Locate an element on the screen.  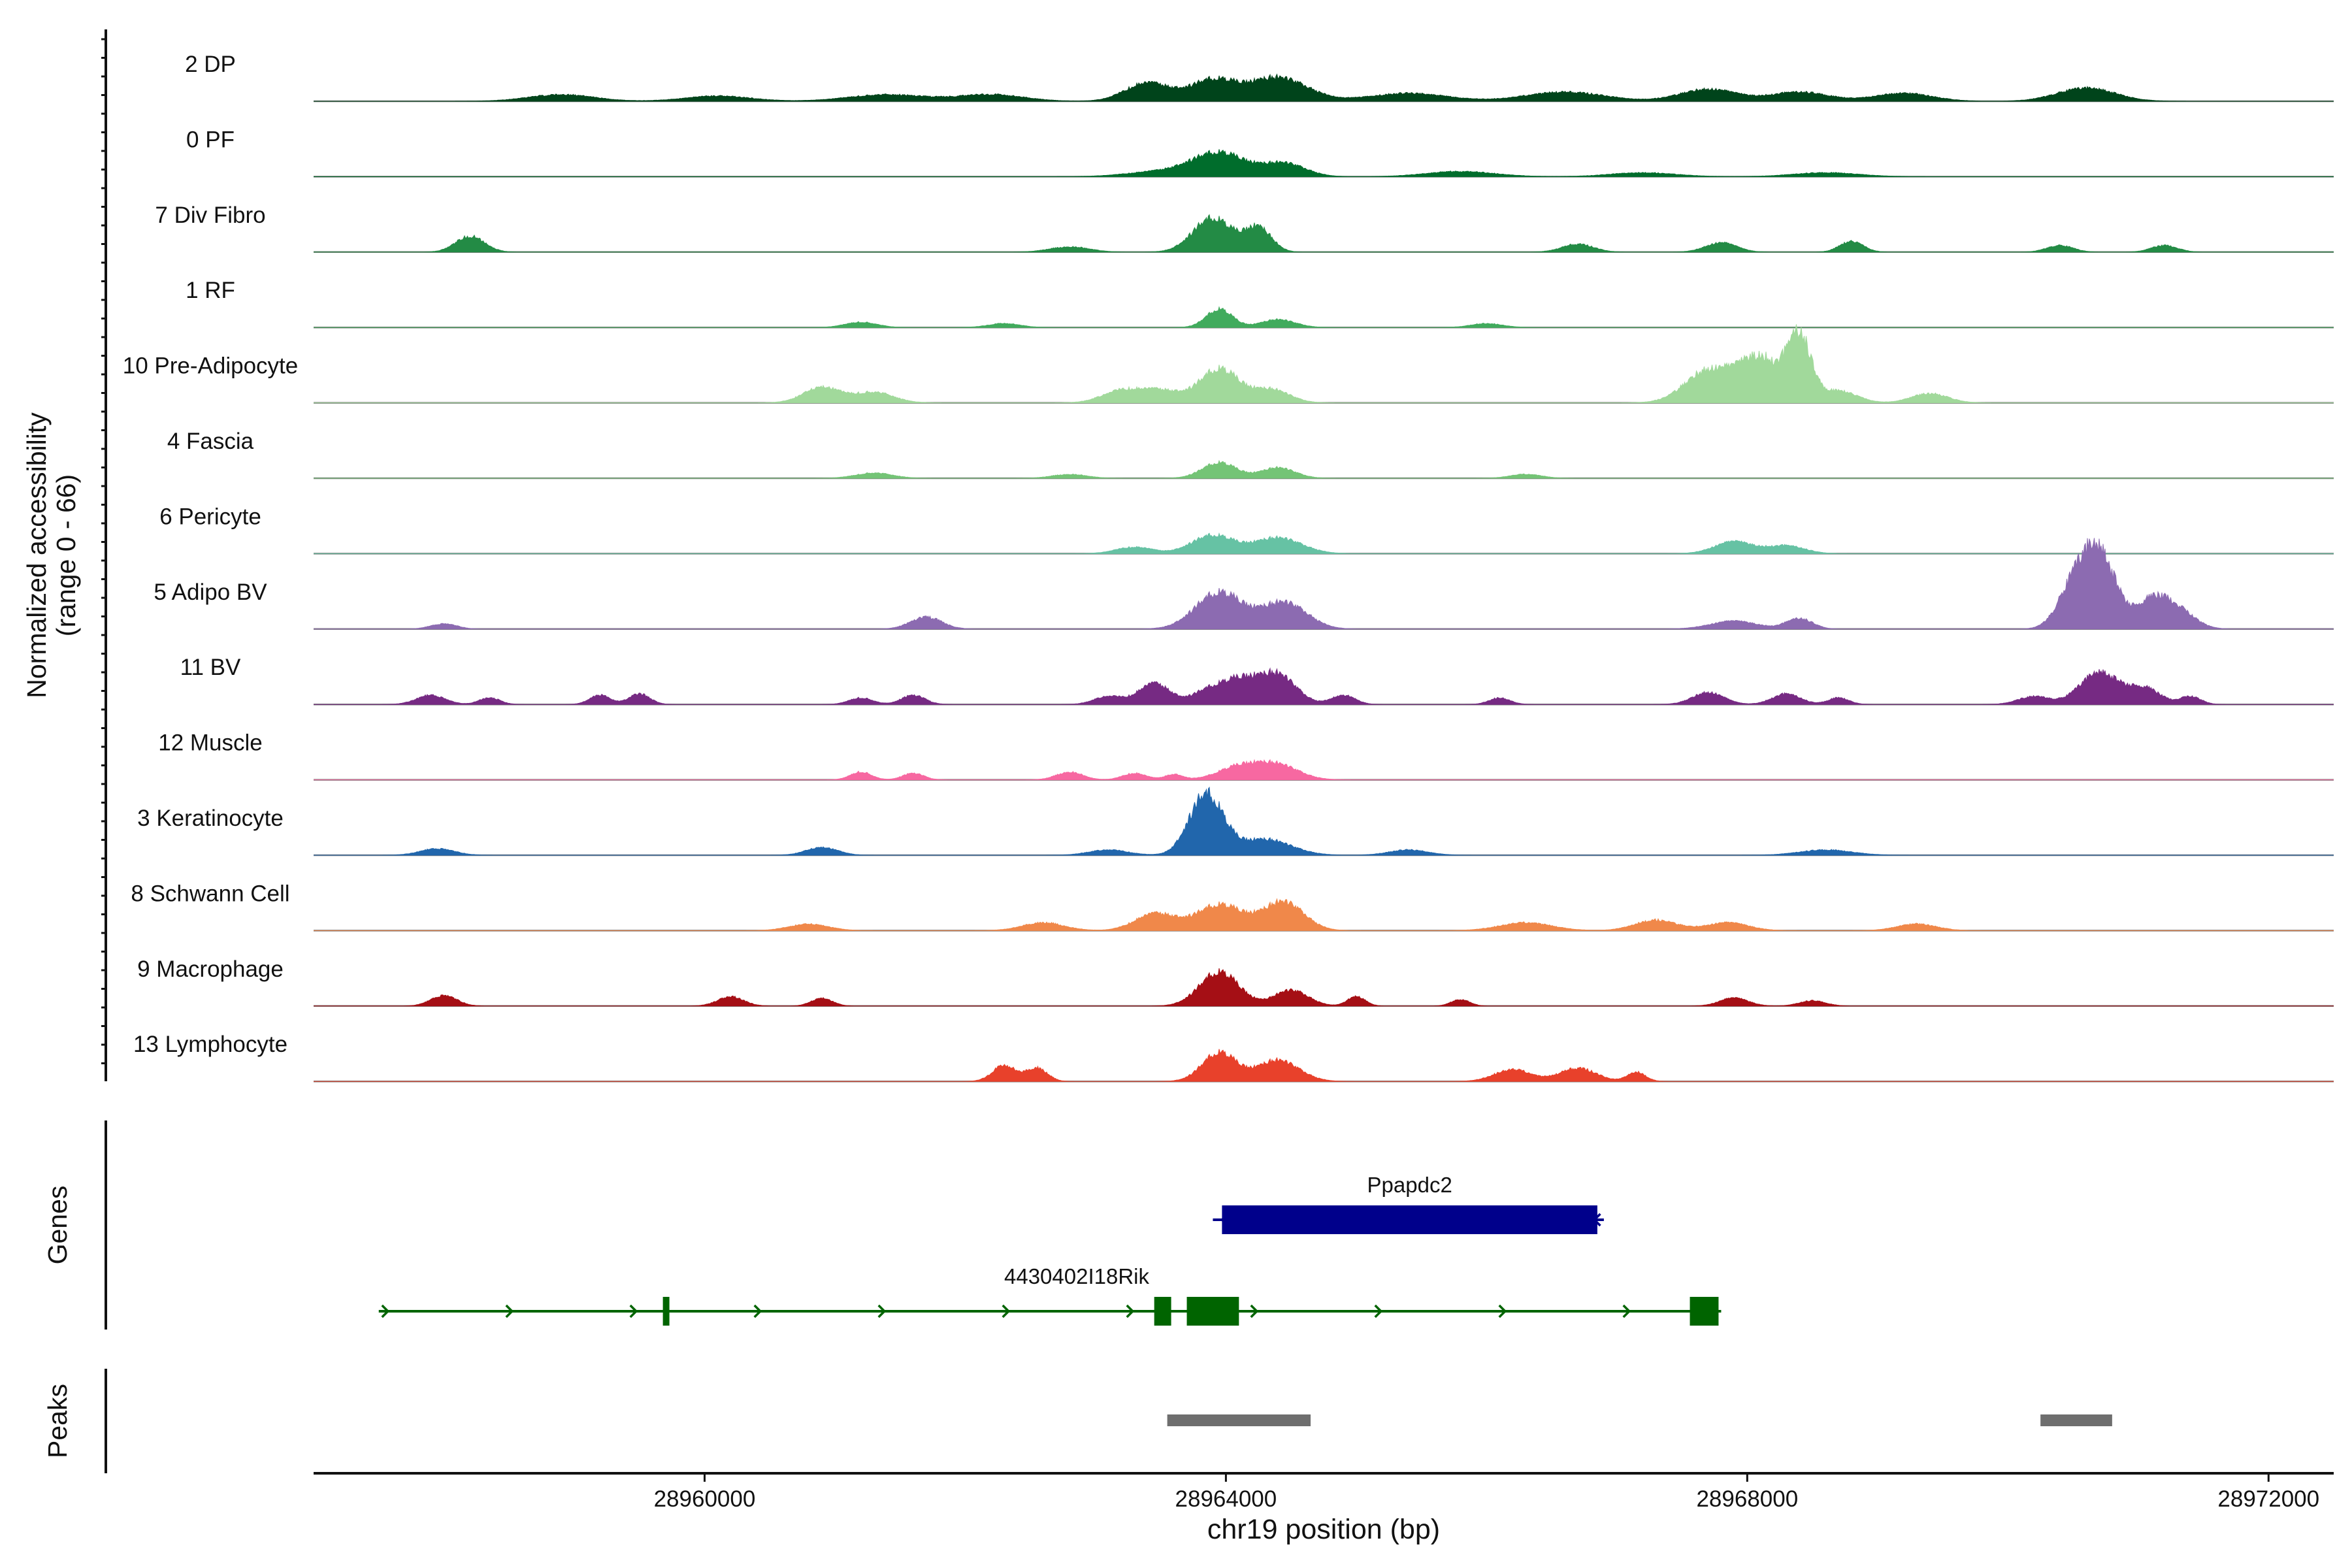
x-axis-label: chr19 position (bp) is located at coordinates (1323, 1529).